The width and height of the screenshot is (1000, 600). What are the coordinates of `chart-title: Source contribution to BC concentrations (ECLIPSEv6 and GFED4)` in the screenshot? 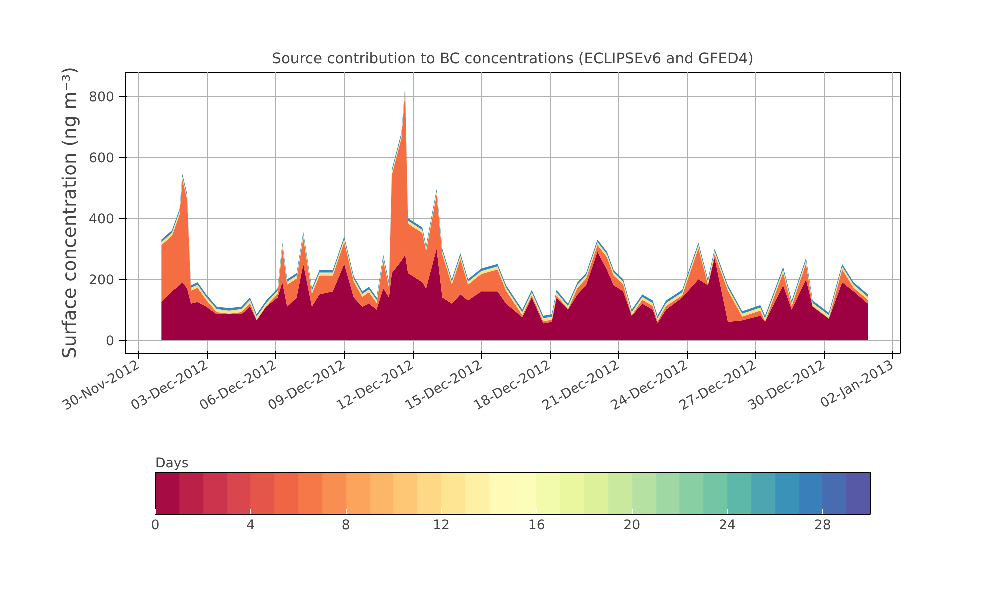 It's located at (513, 59).